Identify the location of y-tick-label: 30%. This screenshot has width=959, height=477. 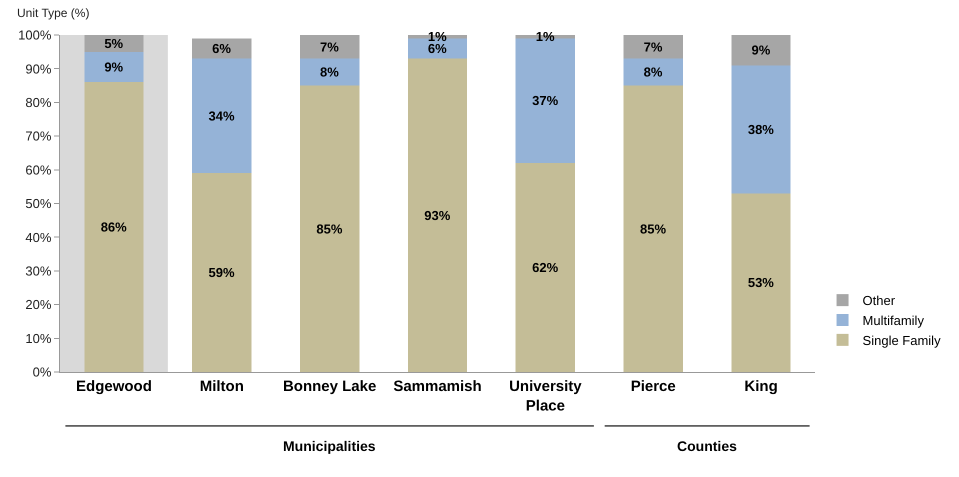
(38, 270).